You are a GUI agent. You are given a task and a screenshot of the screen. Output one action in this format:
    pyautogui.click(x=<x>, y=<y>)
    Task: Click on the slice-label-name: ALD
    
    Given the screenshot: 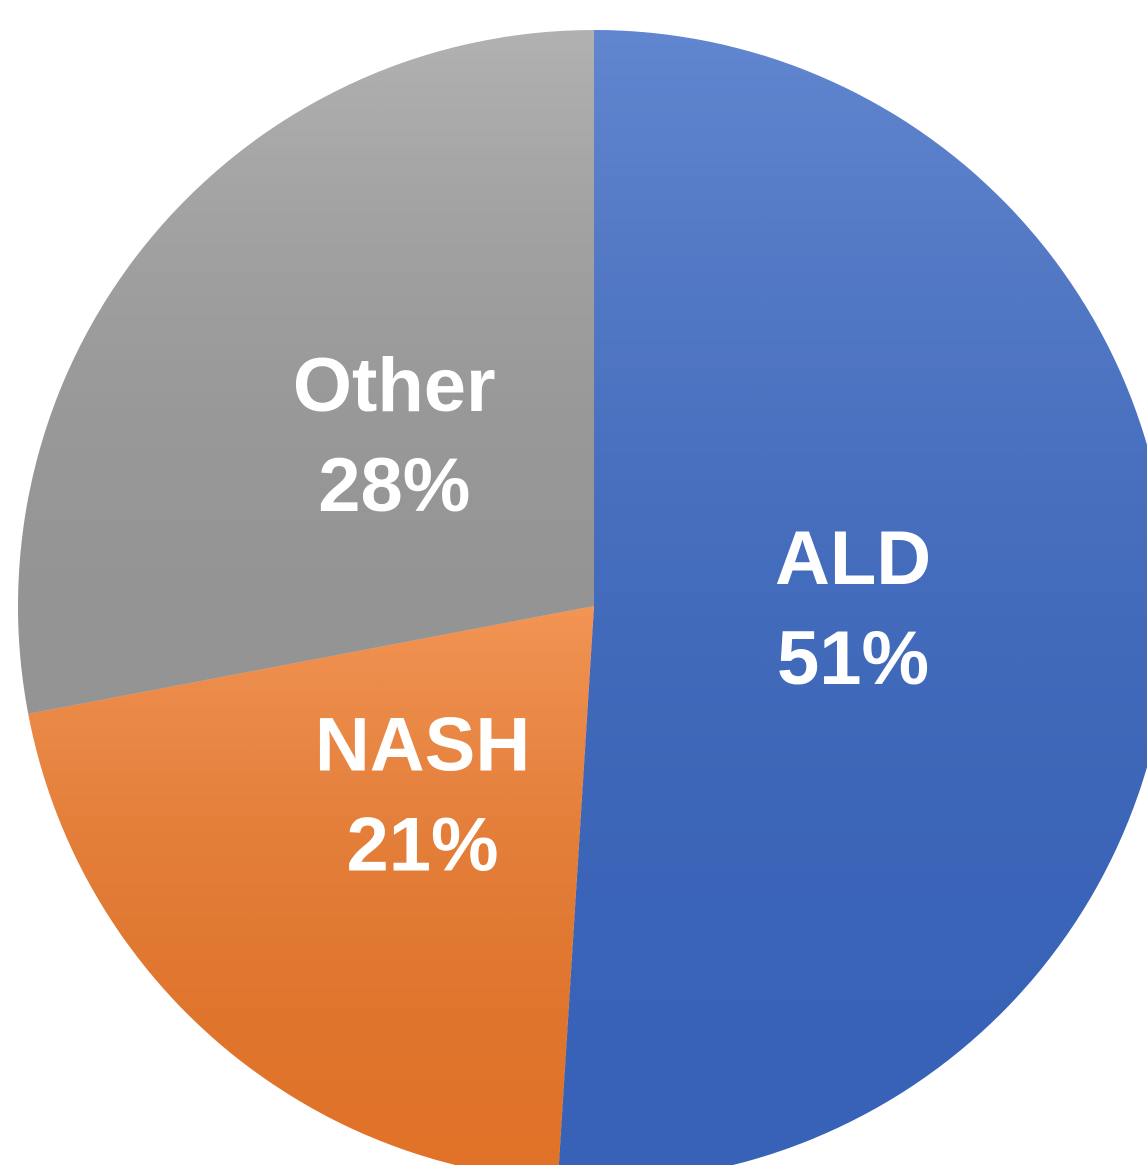 What is the action you would take?
    pyautogui.click(x=853, y=558)
    